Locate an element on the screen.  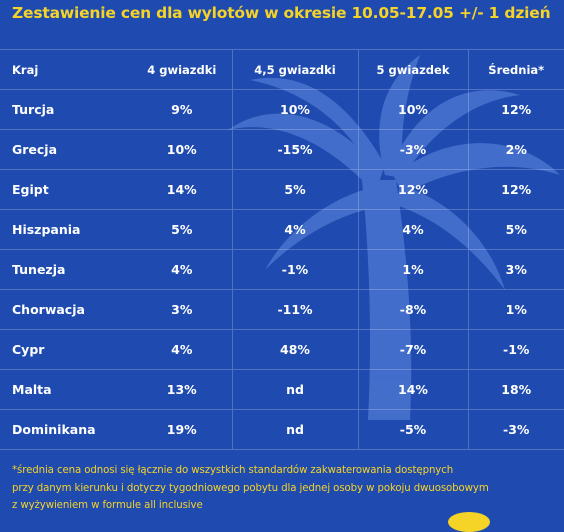
cell-5-stars: -8% is located at coordinates (412, 309).